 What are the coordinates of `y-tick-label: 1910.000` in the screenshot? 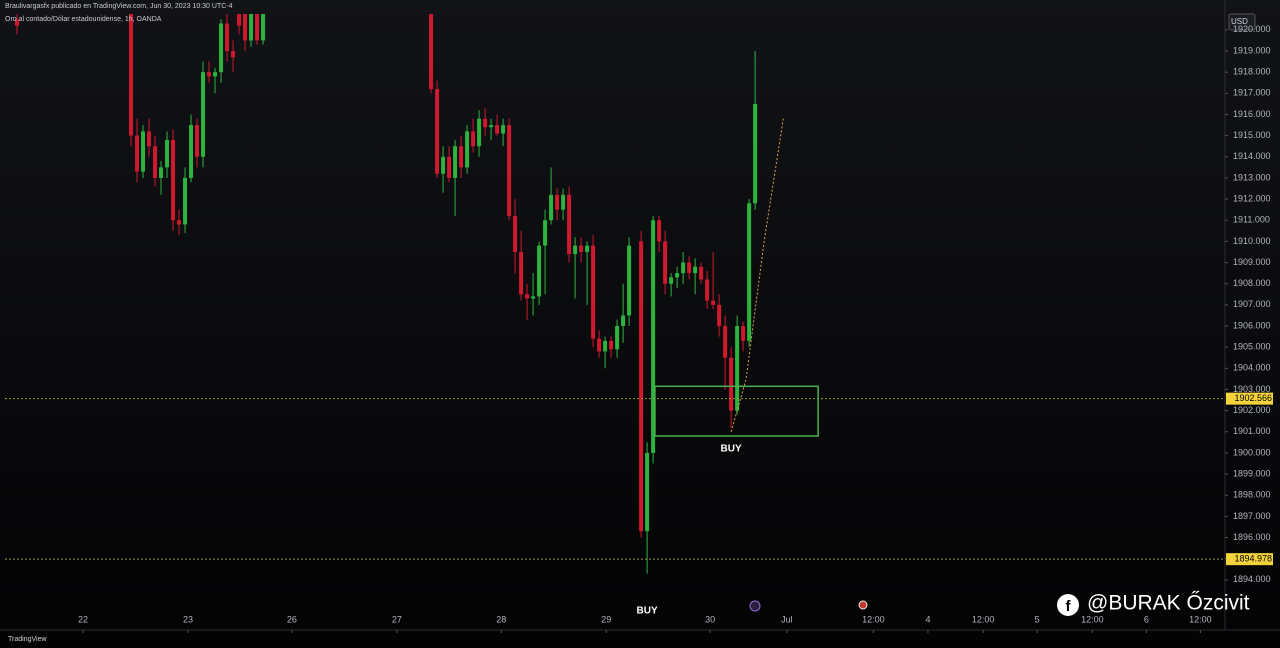 It's located at (1252, 241).